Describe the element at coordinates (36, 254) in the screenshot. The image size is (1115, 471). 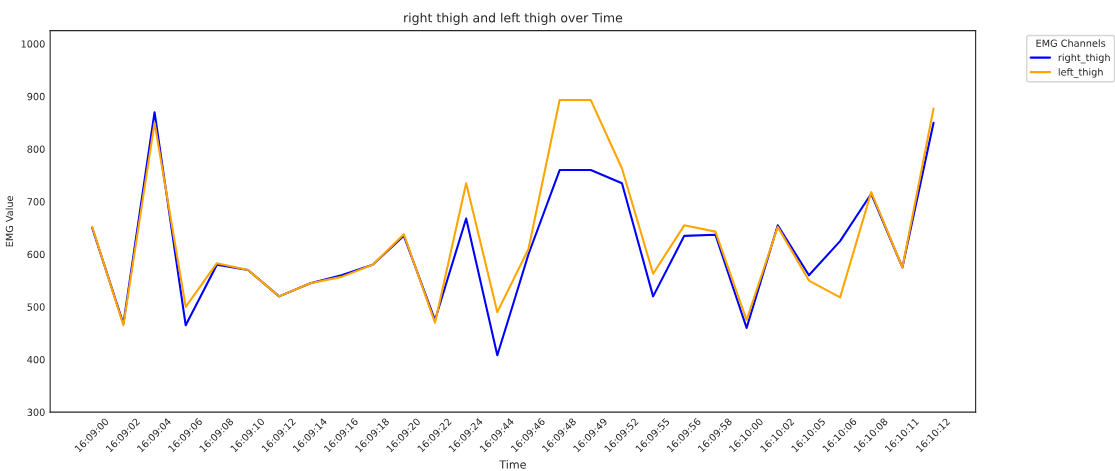
I see `y-tick-label: 600` at that location.